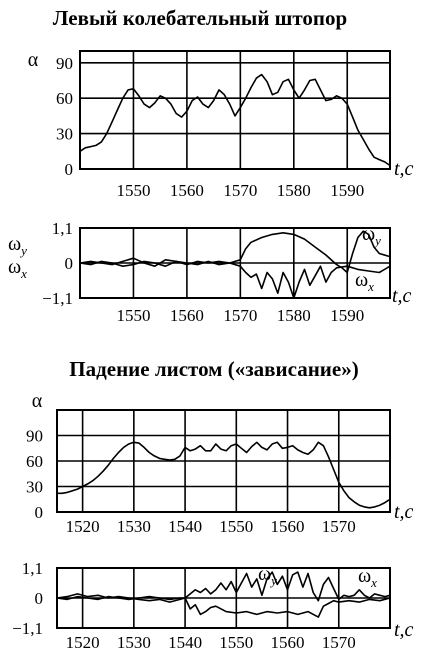 The image size is (431, 665). What do you see at coordinates (200, 18) in the screenshot?
I see `chart-title: Левый колебательный штопор` at bounding box center [200, 18].